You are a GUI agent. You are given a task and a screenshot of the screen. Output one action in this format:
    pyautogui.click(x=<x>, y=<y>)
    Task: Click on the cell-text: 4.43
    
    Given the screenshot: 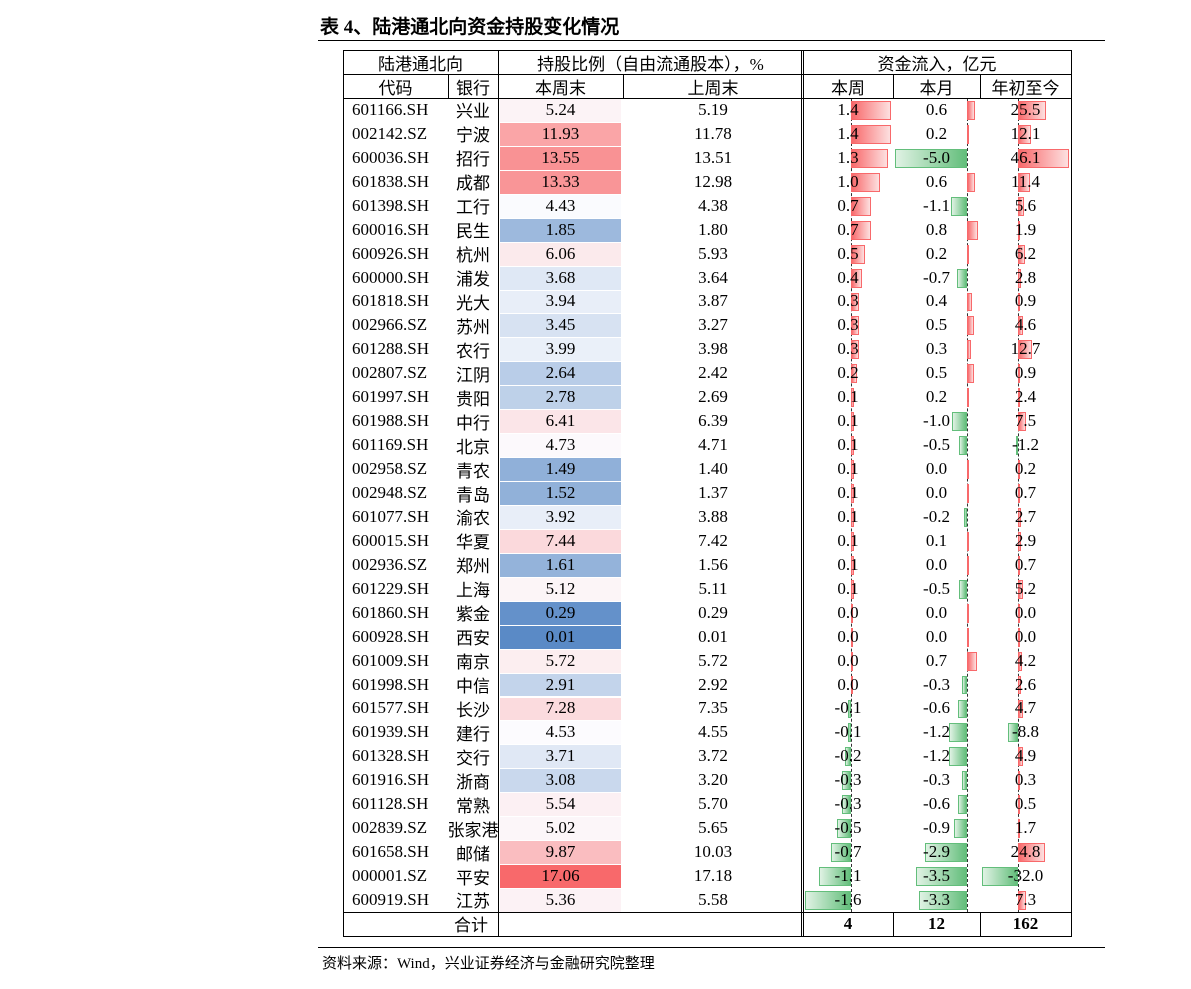 What is the action you would take?
    pyautogui.click(x=560, y=205)
    